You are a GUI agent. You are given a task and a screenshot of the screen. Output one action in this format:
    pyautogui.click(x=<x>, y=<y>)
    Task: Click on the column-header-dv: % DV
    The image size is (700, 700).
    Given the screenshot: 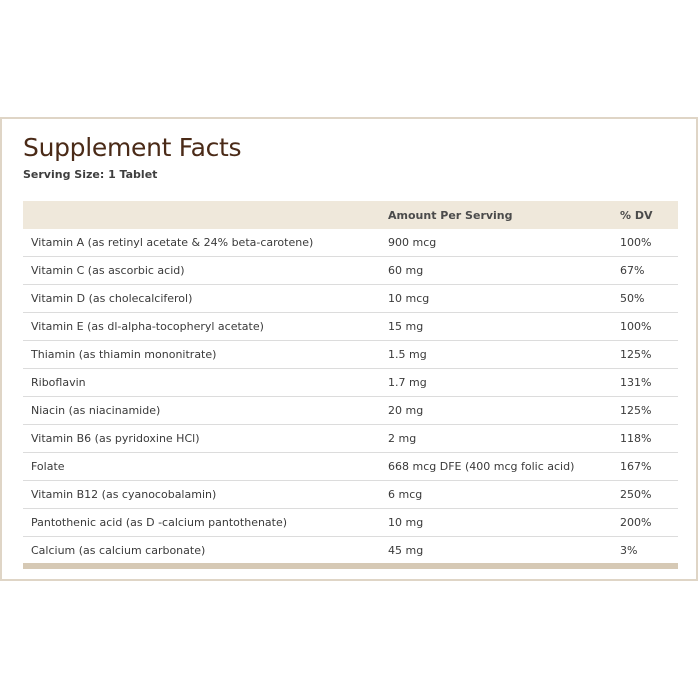 What is the action you would take?
    pyautogui.click(x=636, y=215)
    